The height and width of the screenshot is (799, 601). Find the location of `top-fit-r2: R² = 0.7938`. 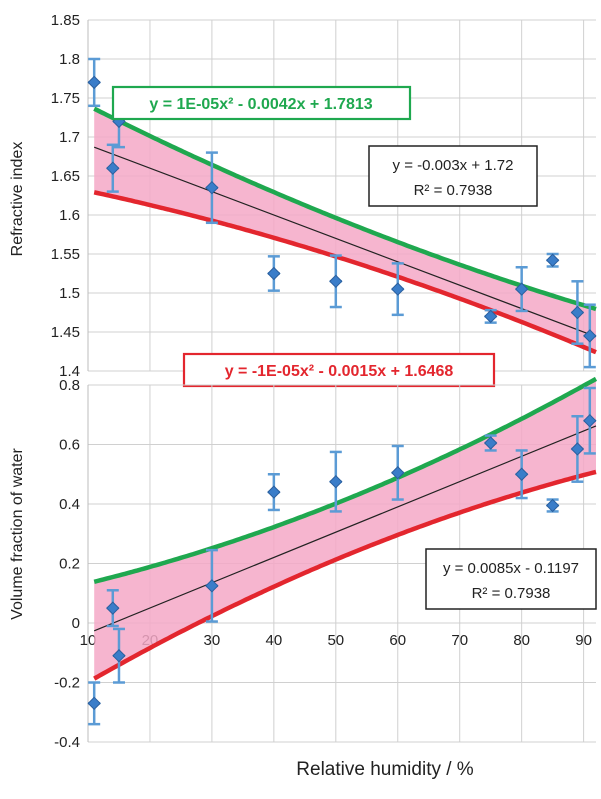

top-fit-r2: R² = 0.7938 is located at coordinates (453, 190).